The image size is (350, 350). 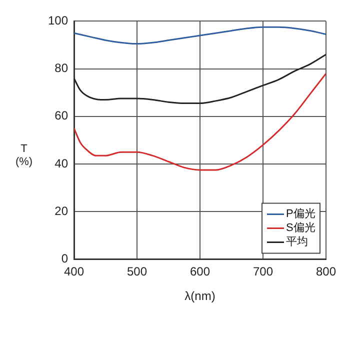 I want to click on y-tick-label: 0, so click(x=64, y=259).